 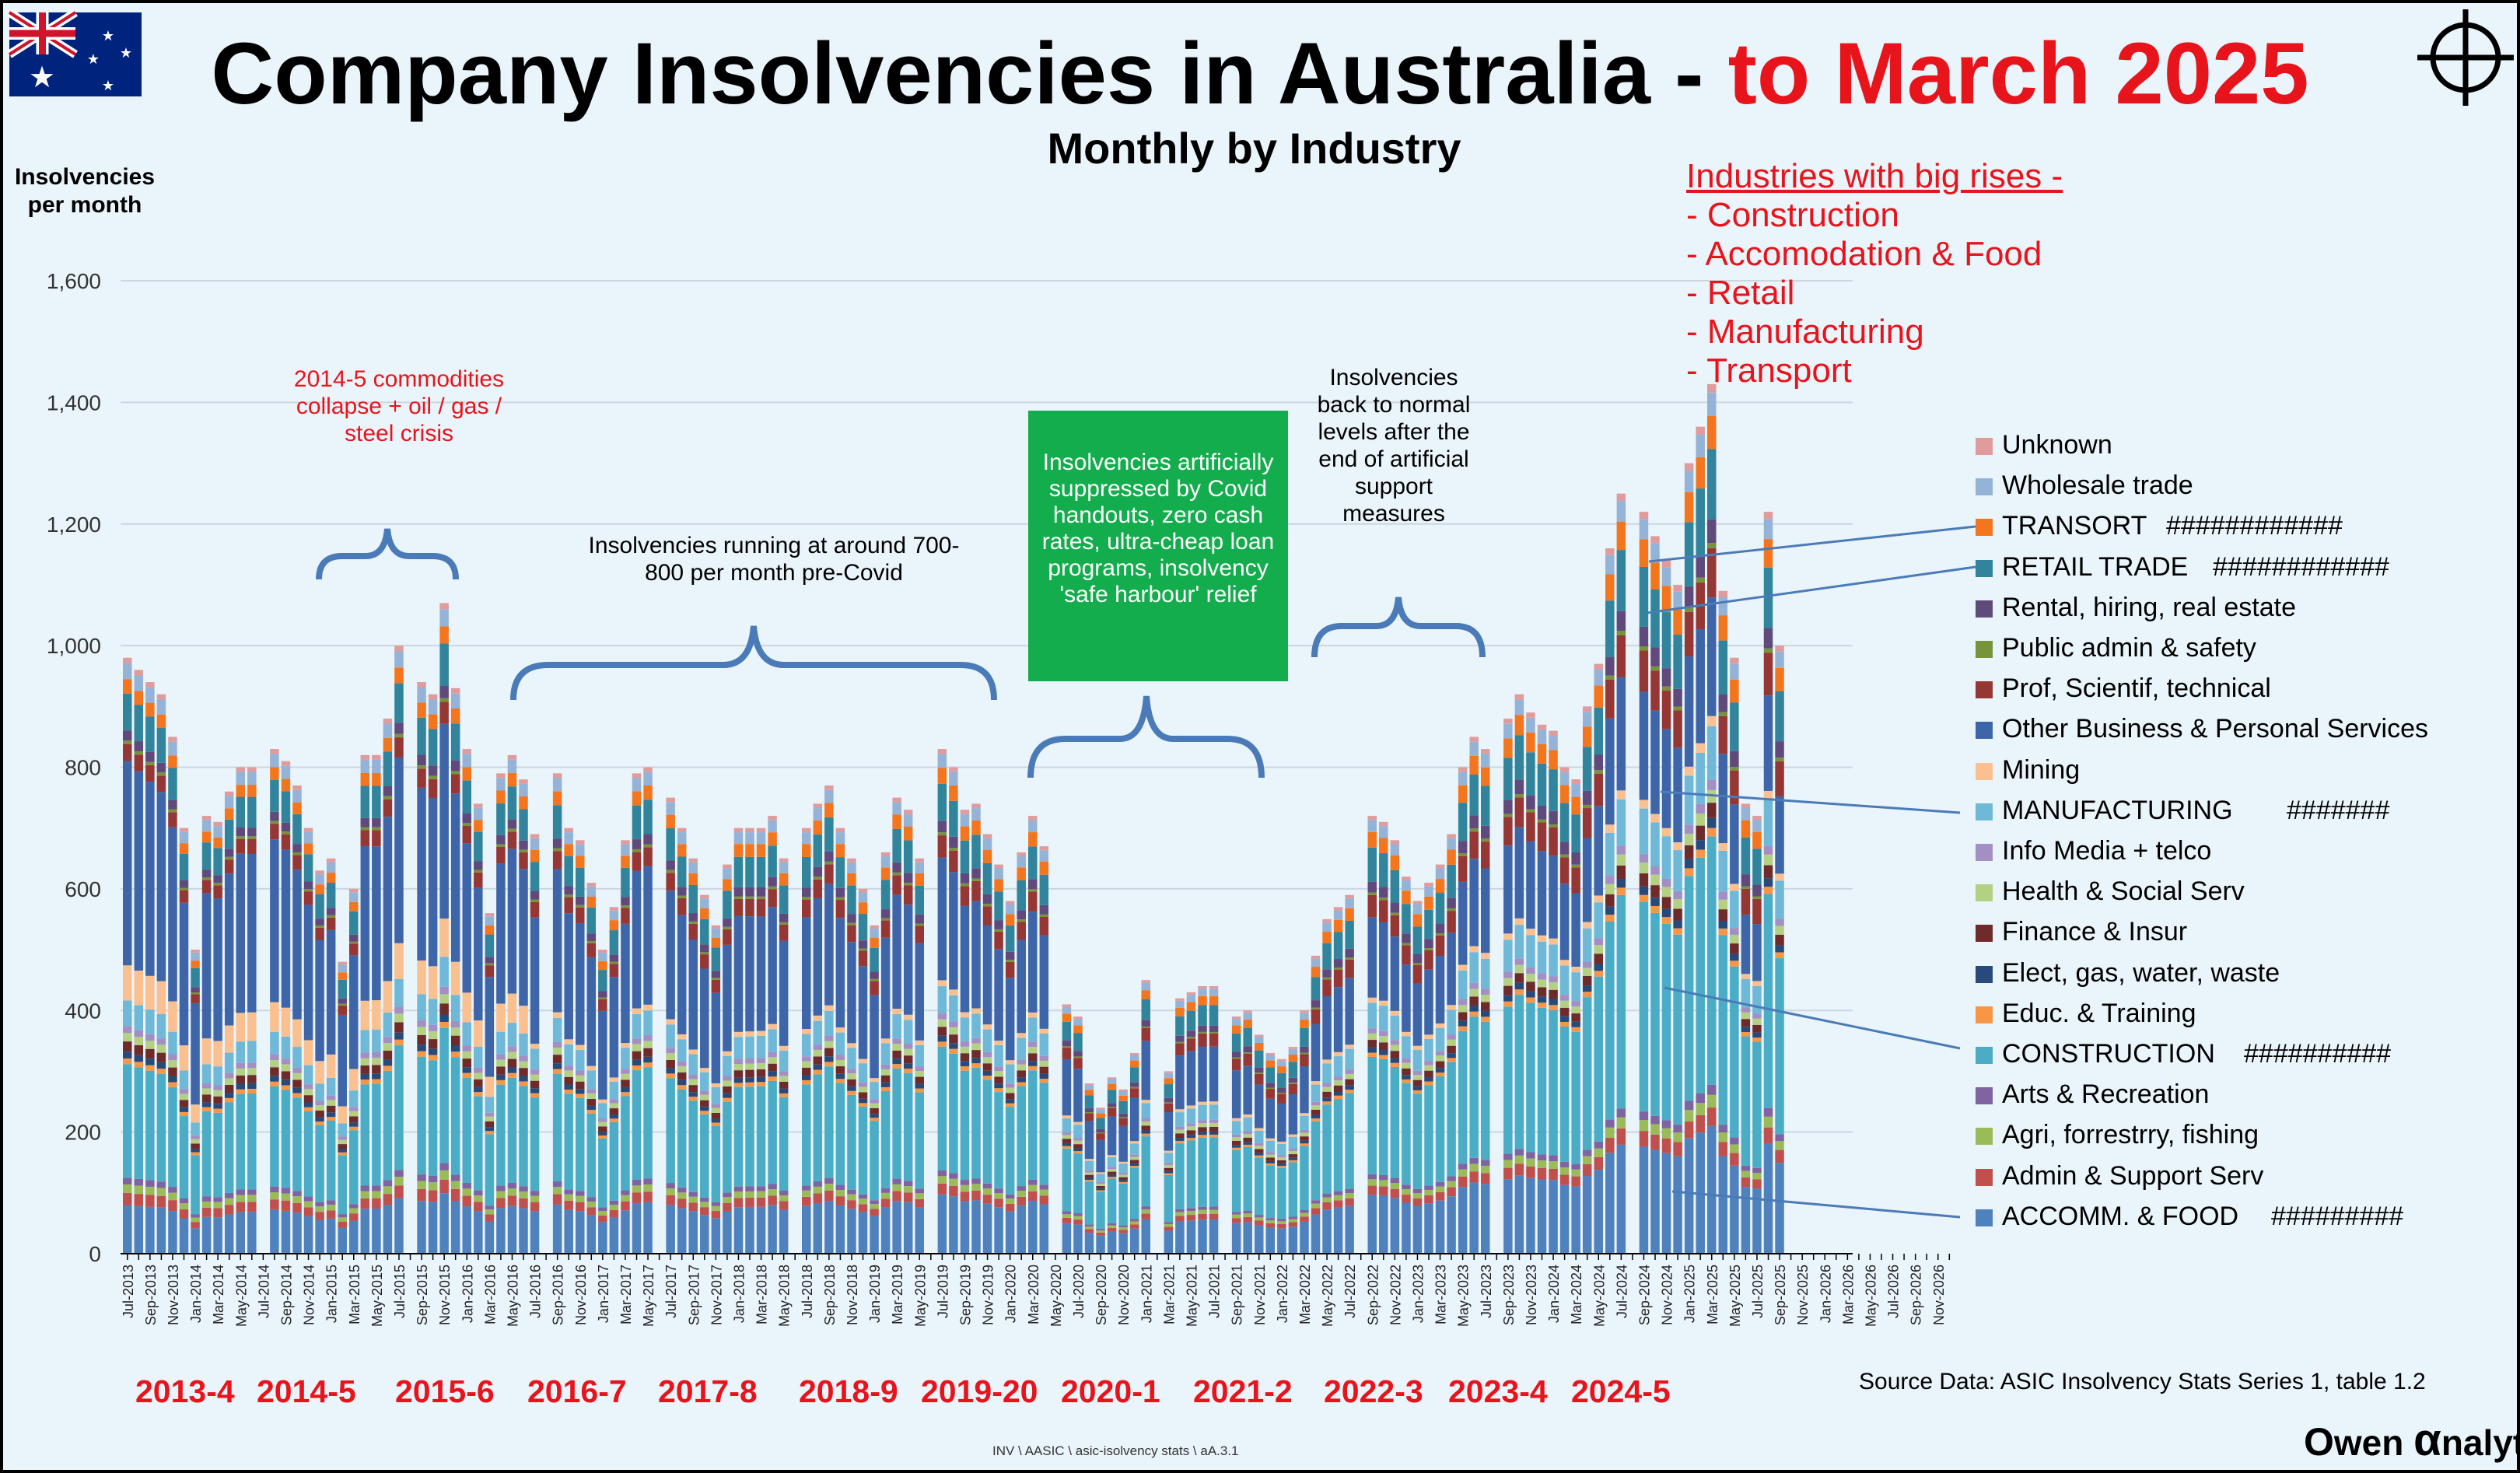 I want to click on legend-item: Unknown, so click(x=2044, y=444).